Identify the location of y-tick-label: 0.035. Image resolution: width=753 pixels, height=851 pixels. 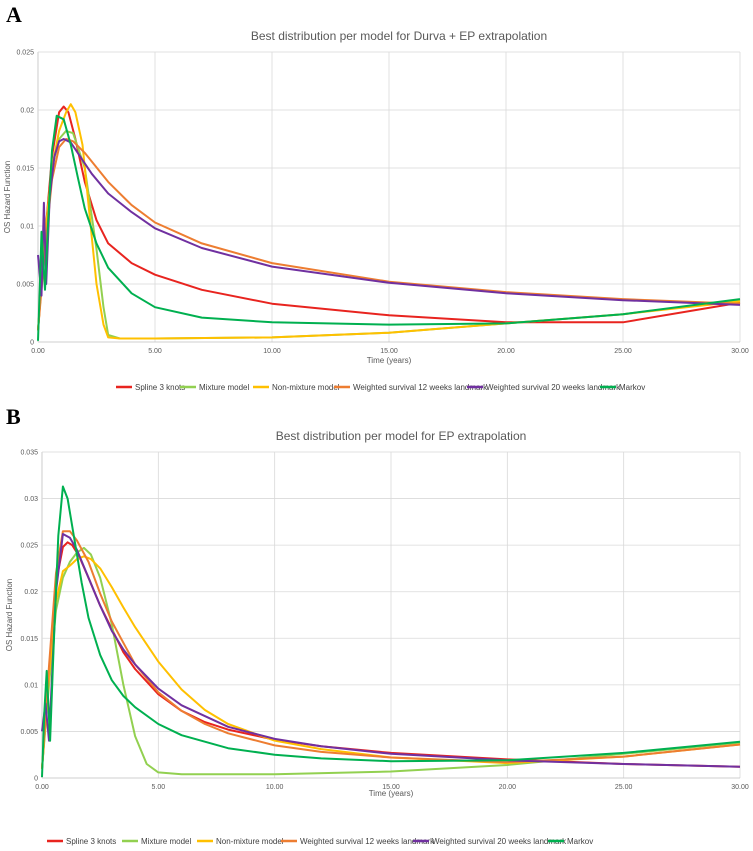
(29, 453).